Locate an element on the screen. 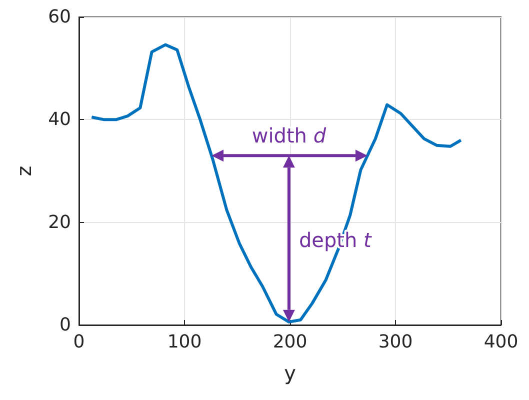  x-tick-label: 200 is located at coordinates (290, 342).